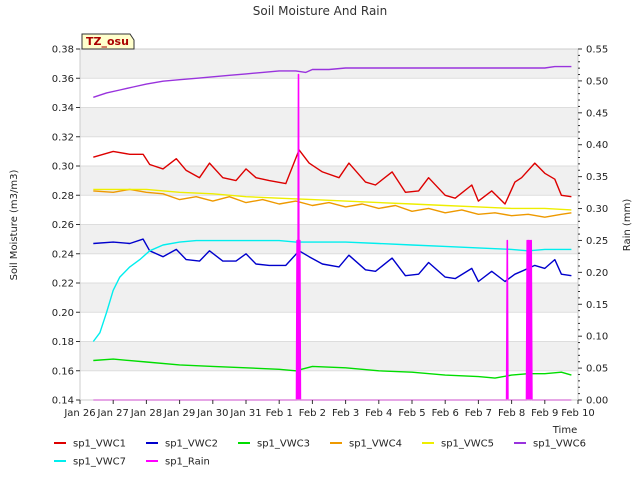  I want to click on series-line-sp1-vwc1, so click(332, 177).